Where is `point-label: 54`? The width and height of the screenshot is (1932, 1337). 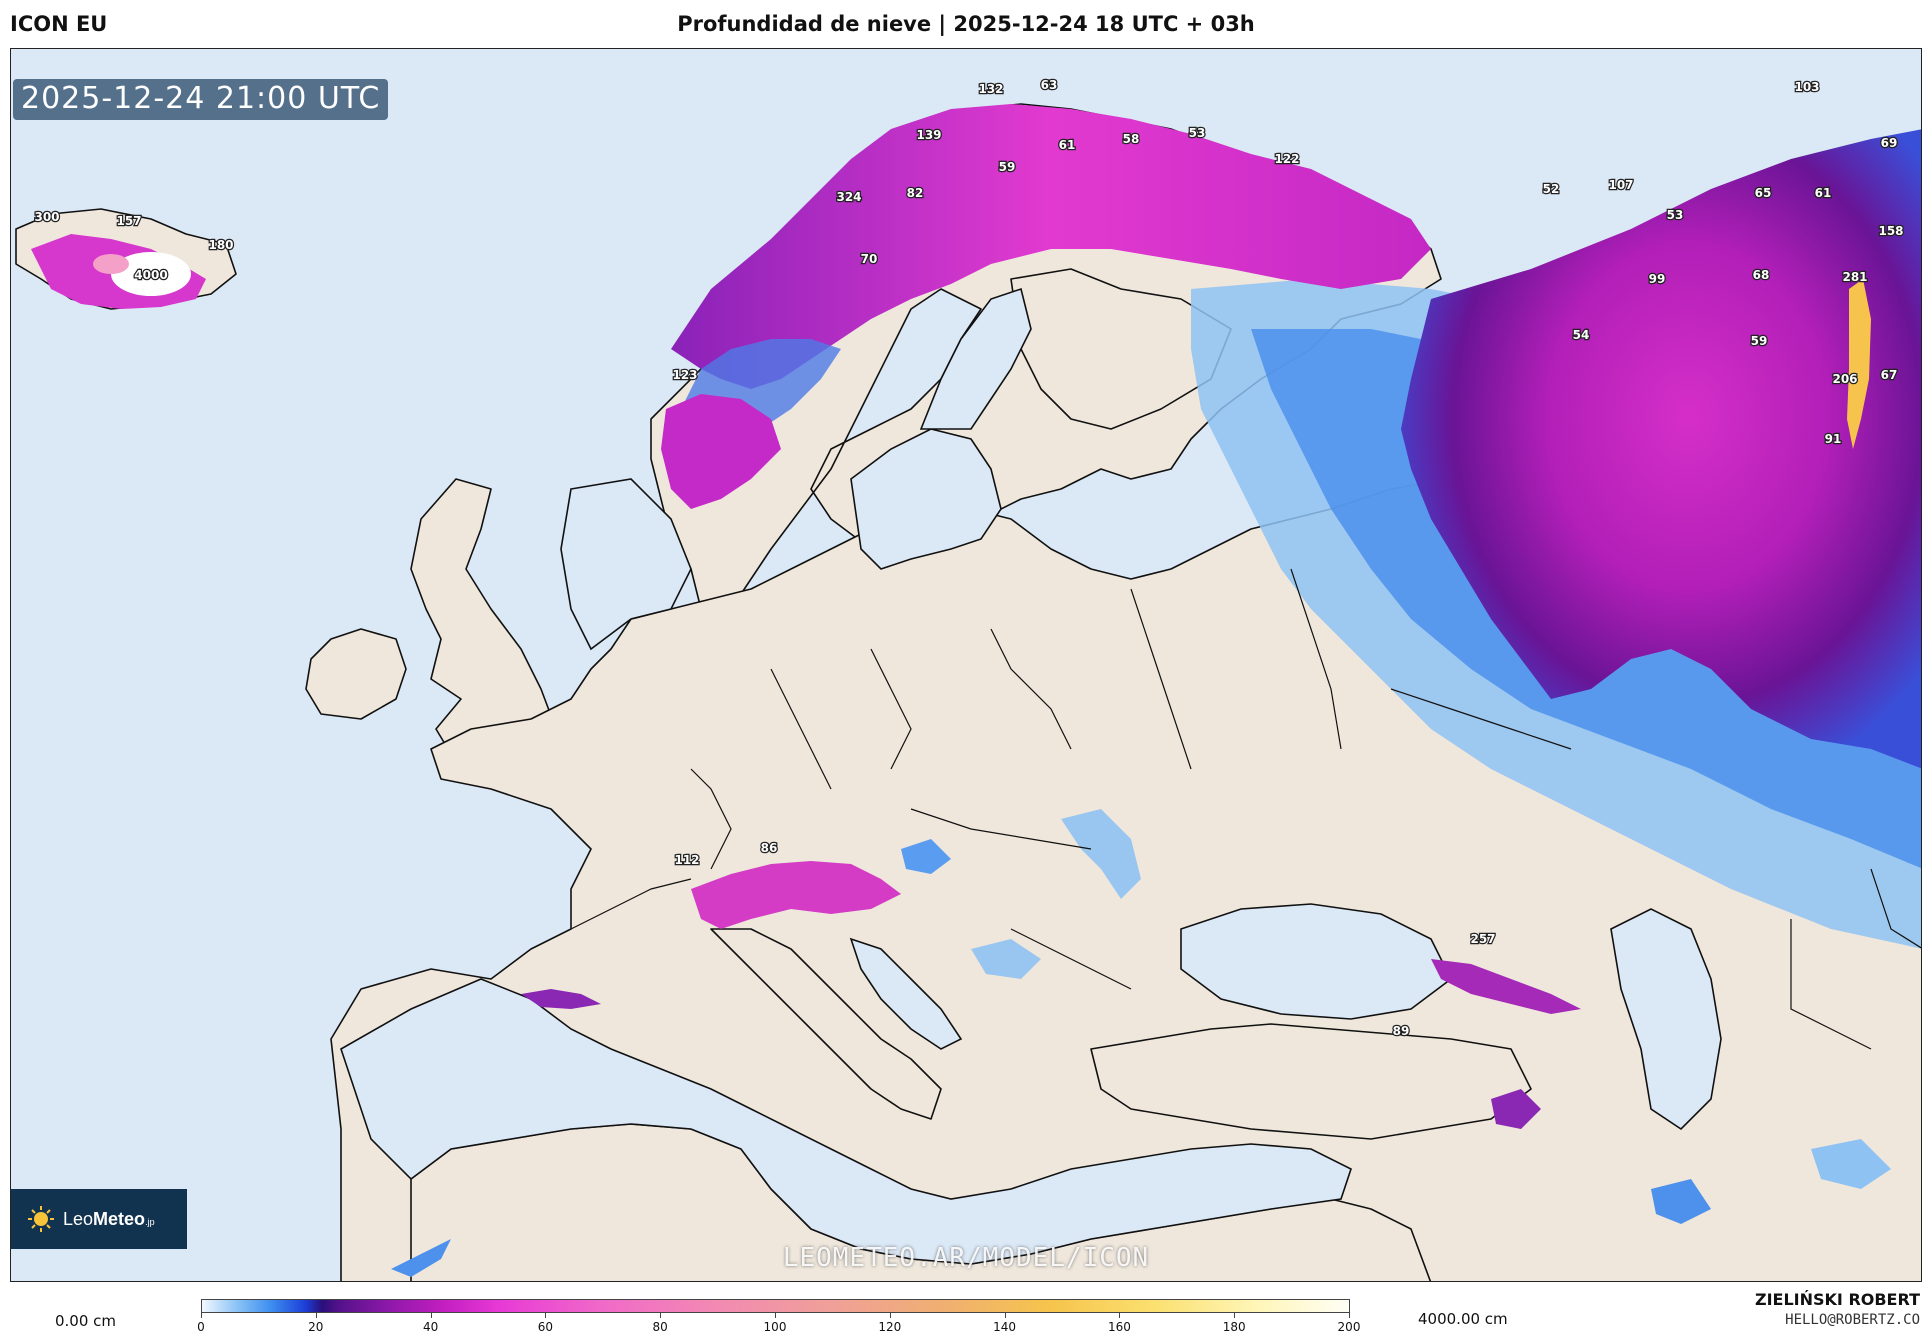
point-label: 54 is located at coordinates (1581, 335).